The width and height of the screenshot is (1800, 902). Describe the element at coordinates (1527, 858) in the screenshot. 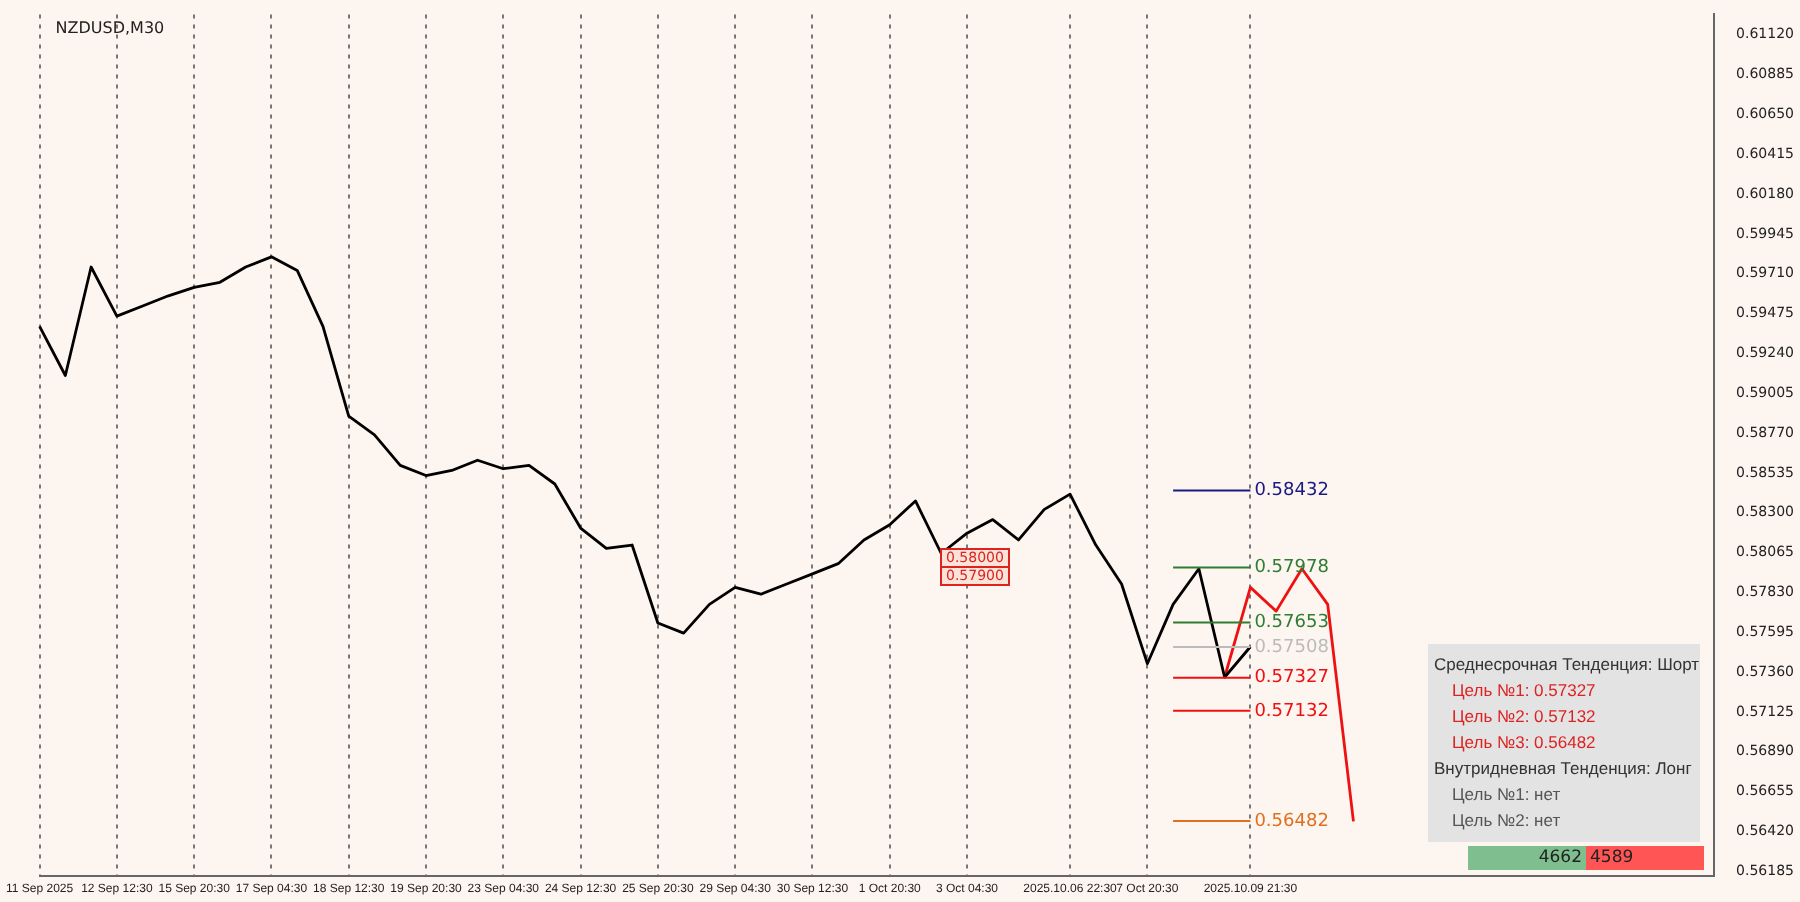

I see `annotation: 4662` at that location.